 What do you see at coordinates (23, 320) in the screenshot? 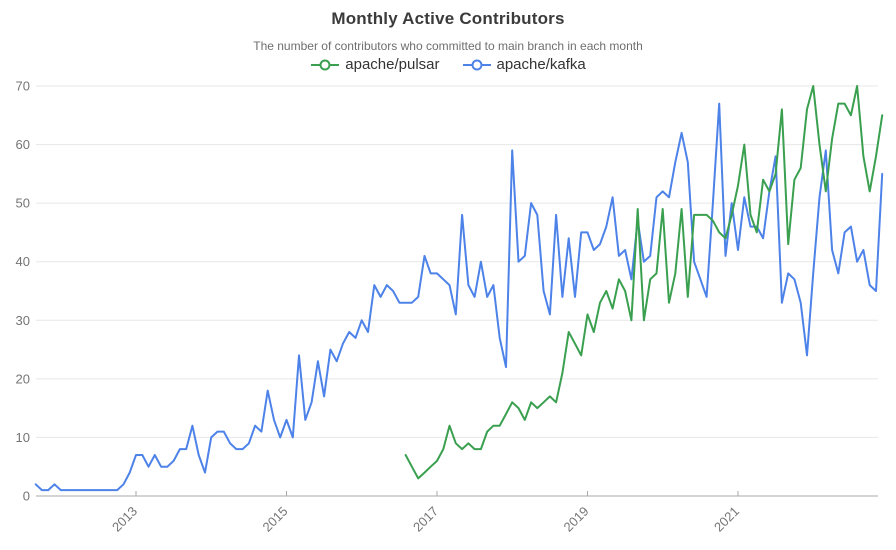
I see `y-axis-label-30: 30` at bounding box center [23, 320].